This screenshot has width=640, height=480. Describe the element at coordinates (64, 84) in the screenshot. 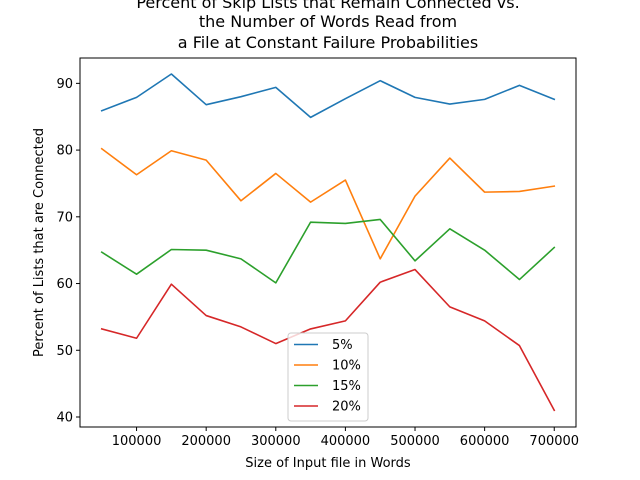

I see `y-tick-label: 90` at that location.